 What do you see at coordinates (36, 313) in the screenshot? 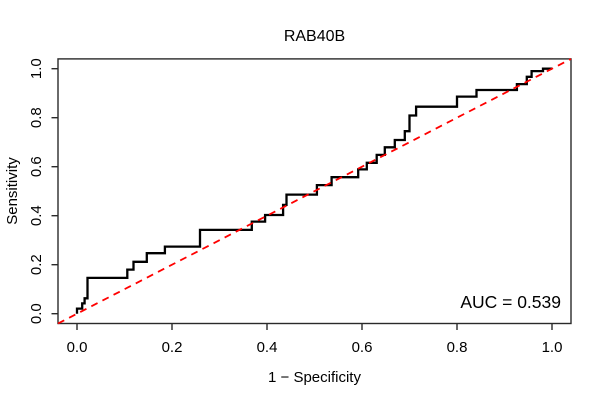
I see `y-tick-label: 0.0` at bounding box center [36, 313].